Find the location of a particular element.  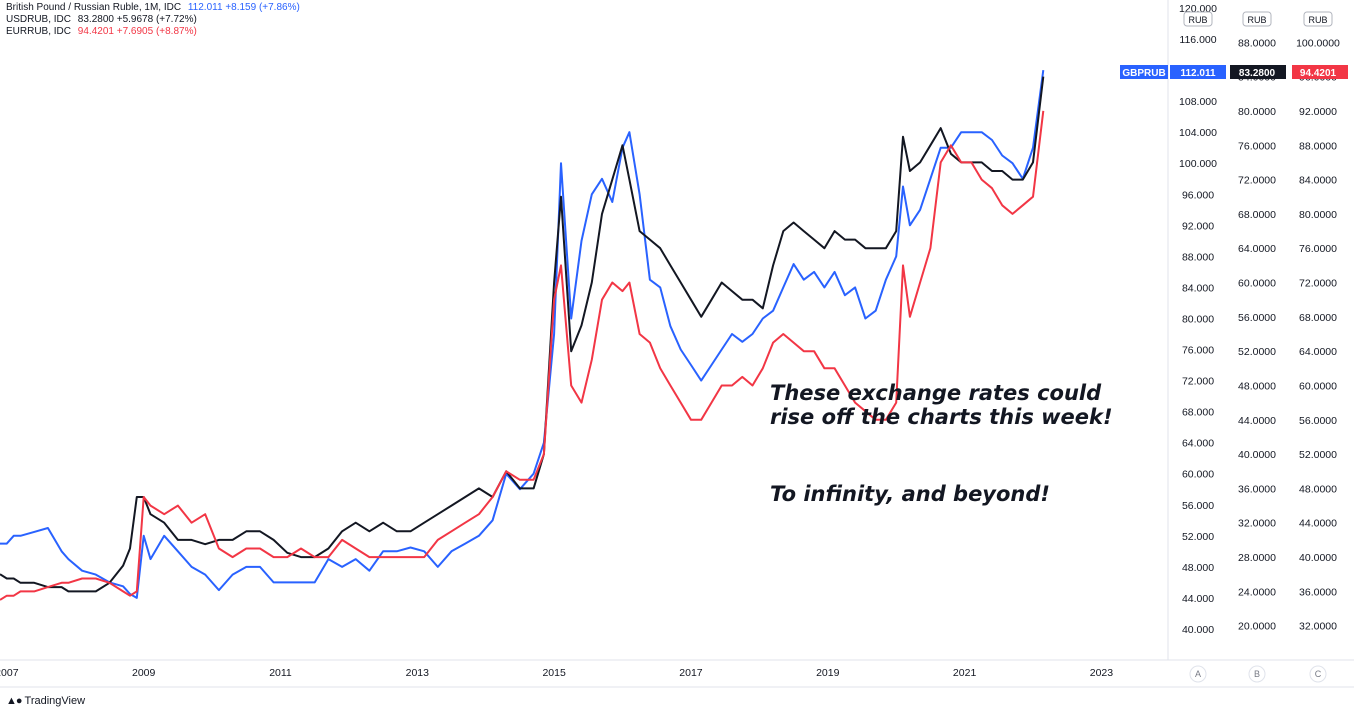

legend-eurrub-name: EURRUB, IDC is located at coordinates (39, 31).